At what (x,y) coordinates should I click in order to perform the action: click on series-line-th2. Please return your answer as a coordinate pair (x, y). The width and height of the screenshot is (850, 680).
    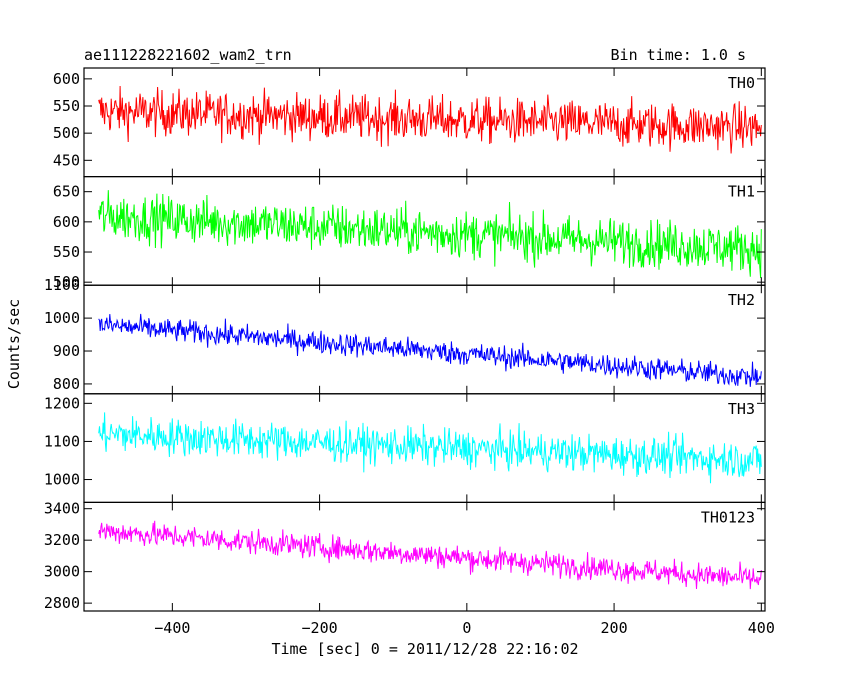
    Looking at the image, I should click on (430, 350).